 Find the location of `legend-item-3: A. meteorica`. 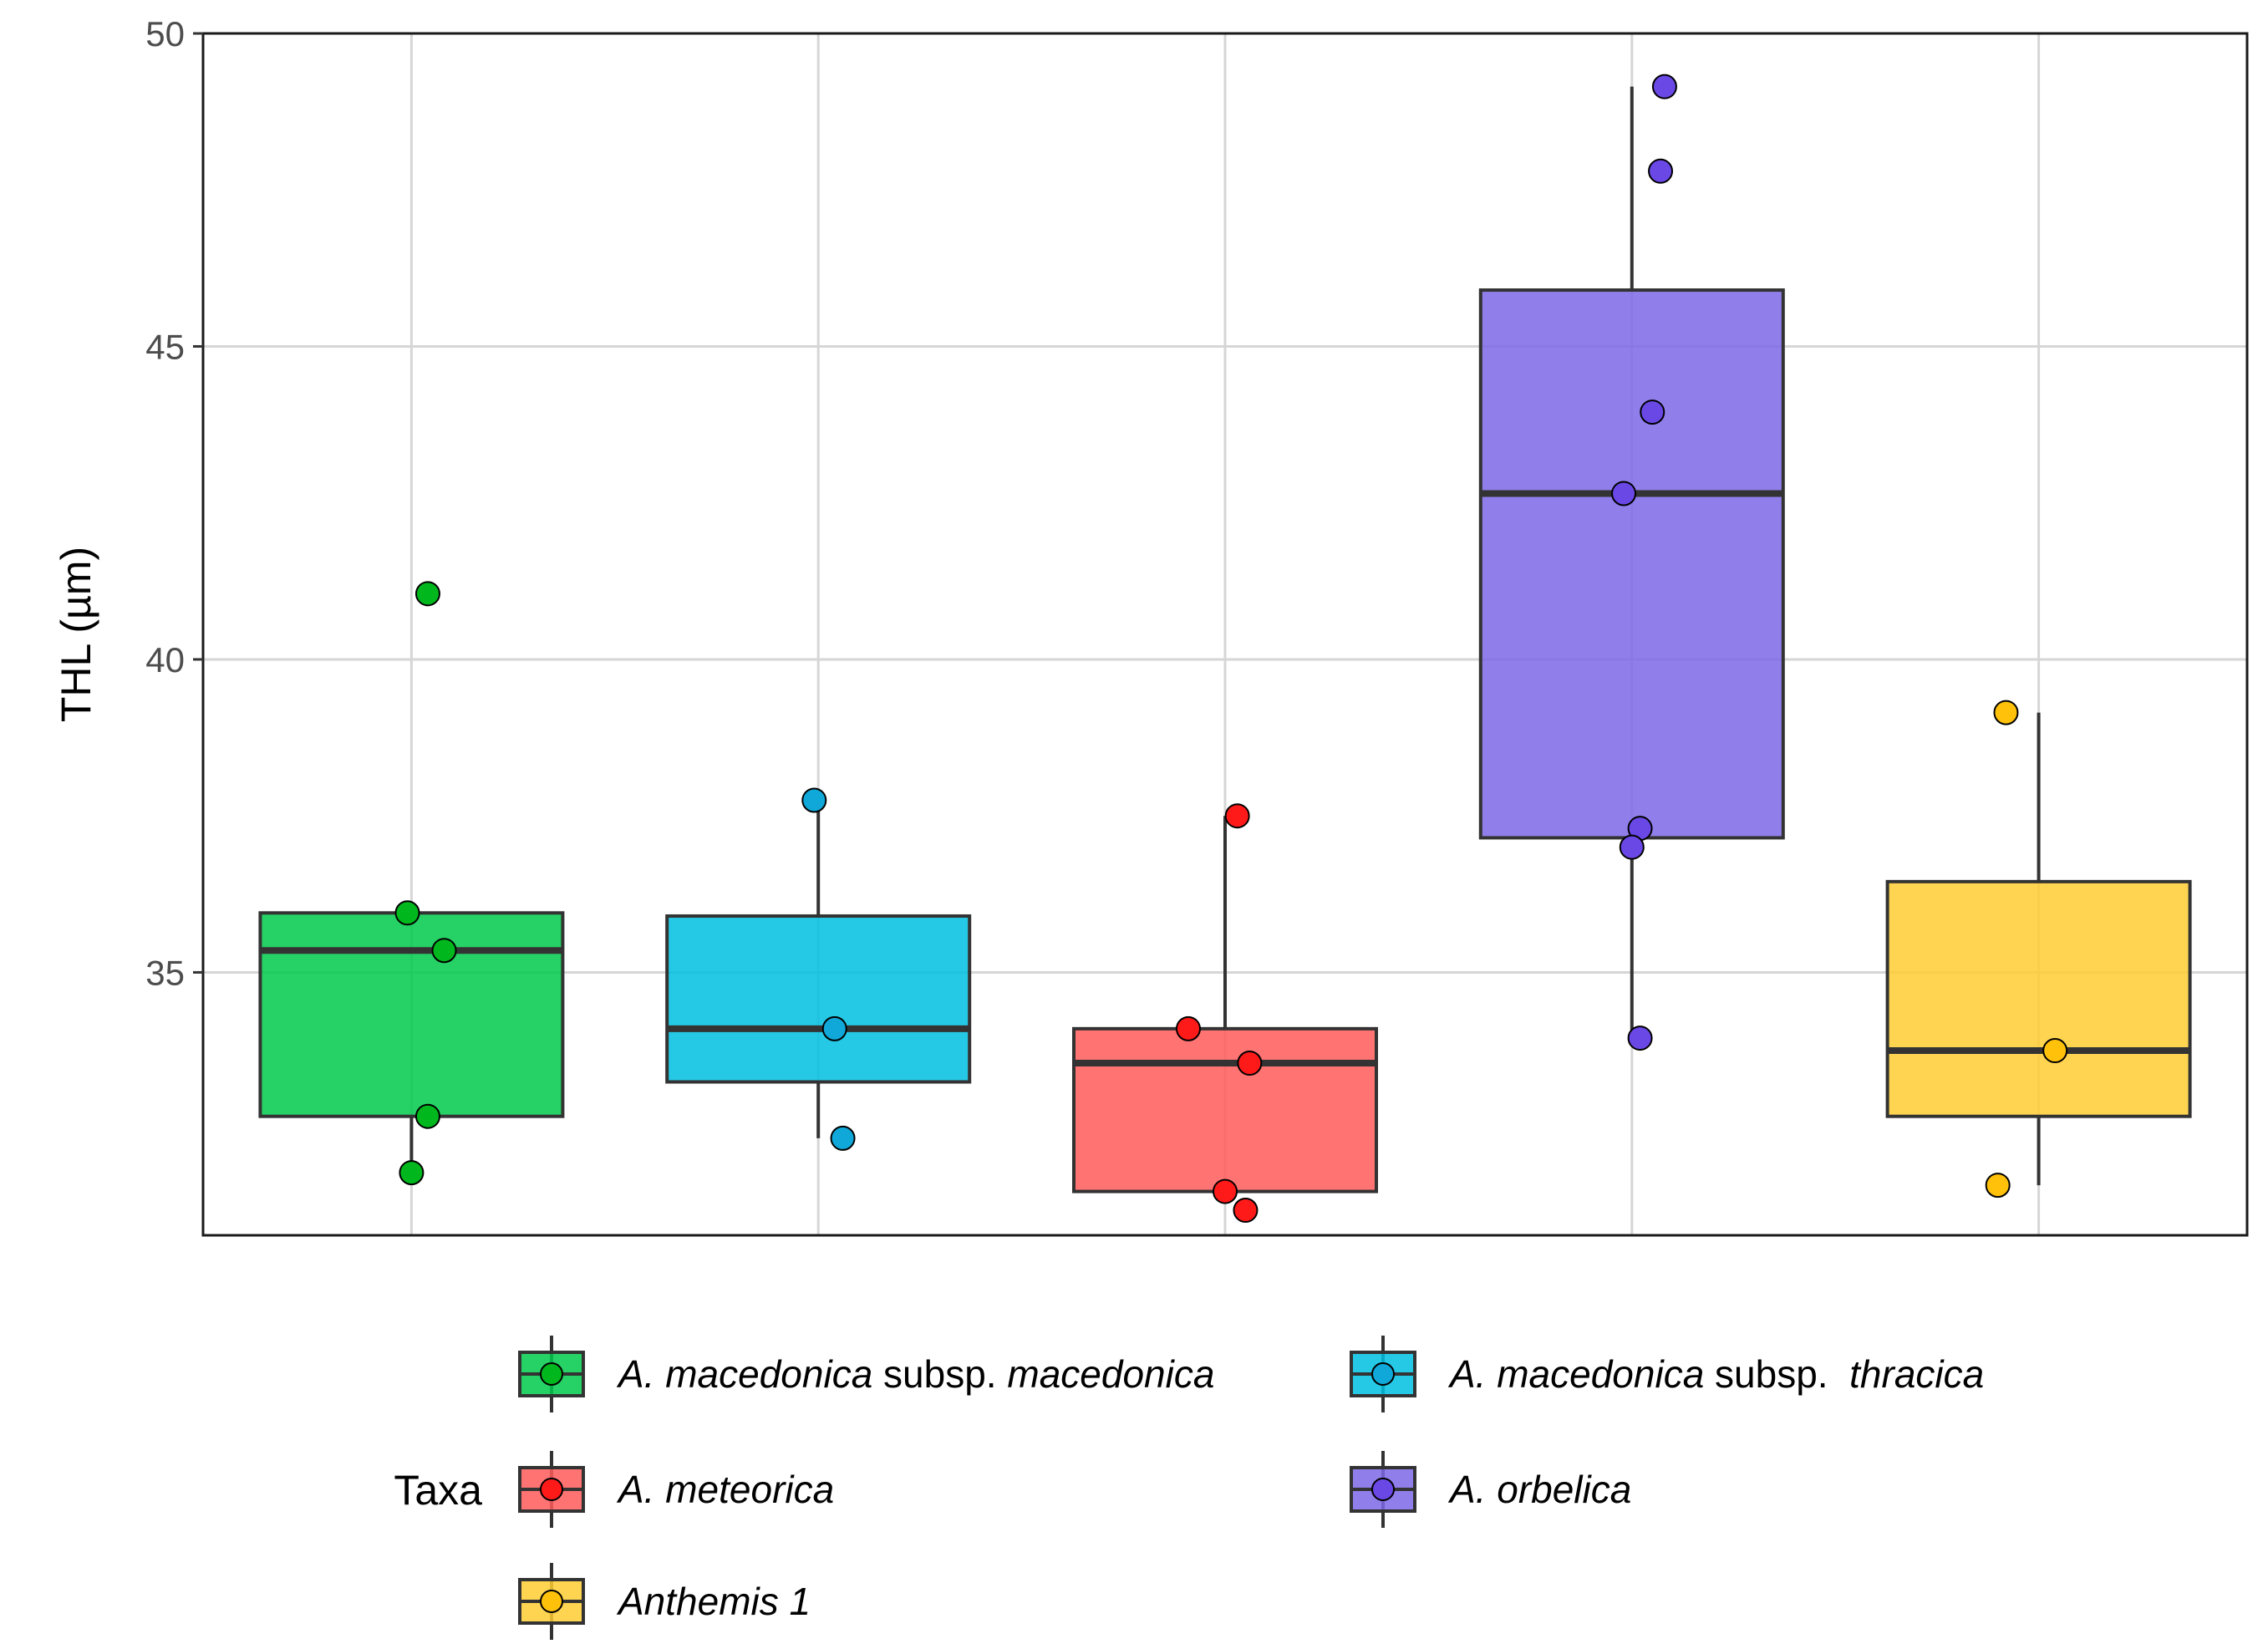

legend-item-3: A. meteorica is located at coordinates (676, 1489).